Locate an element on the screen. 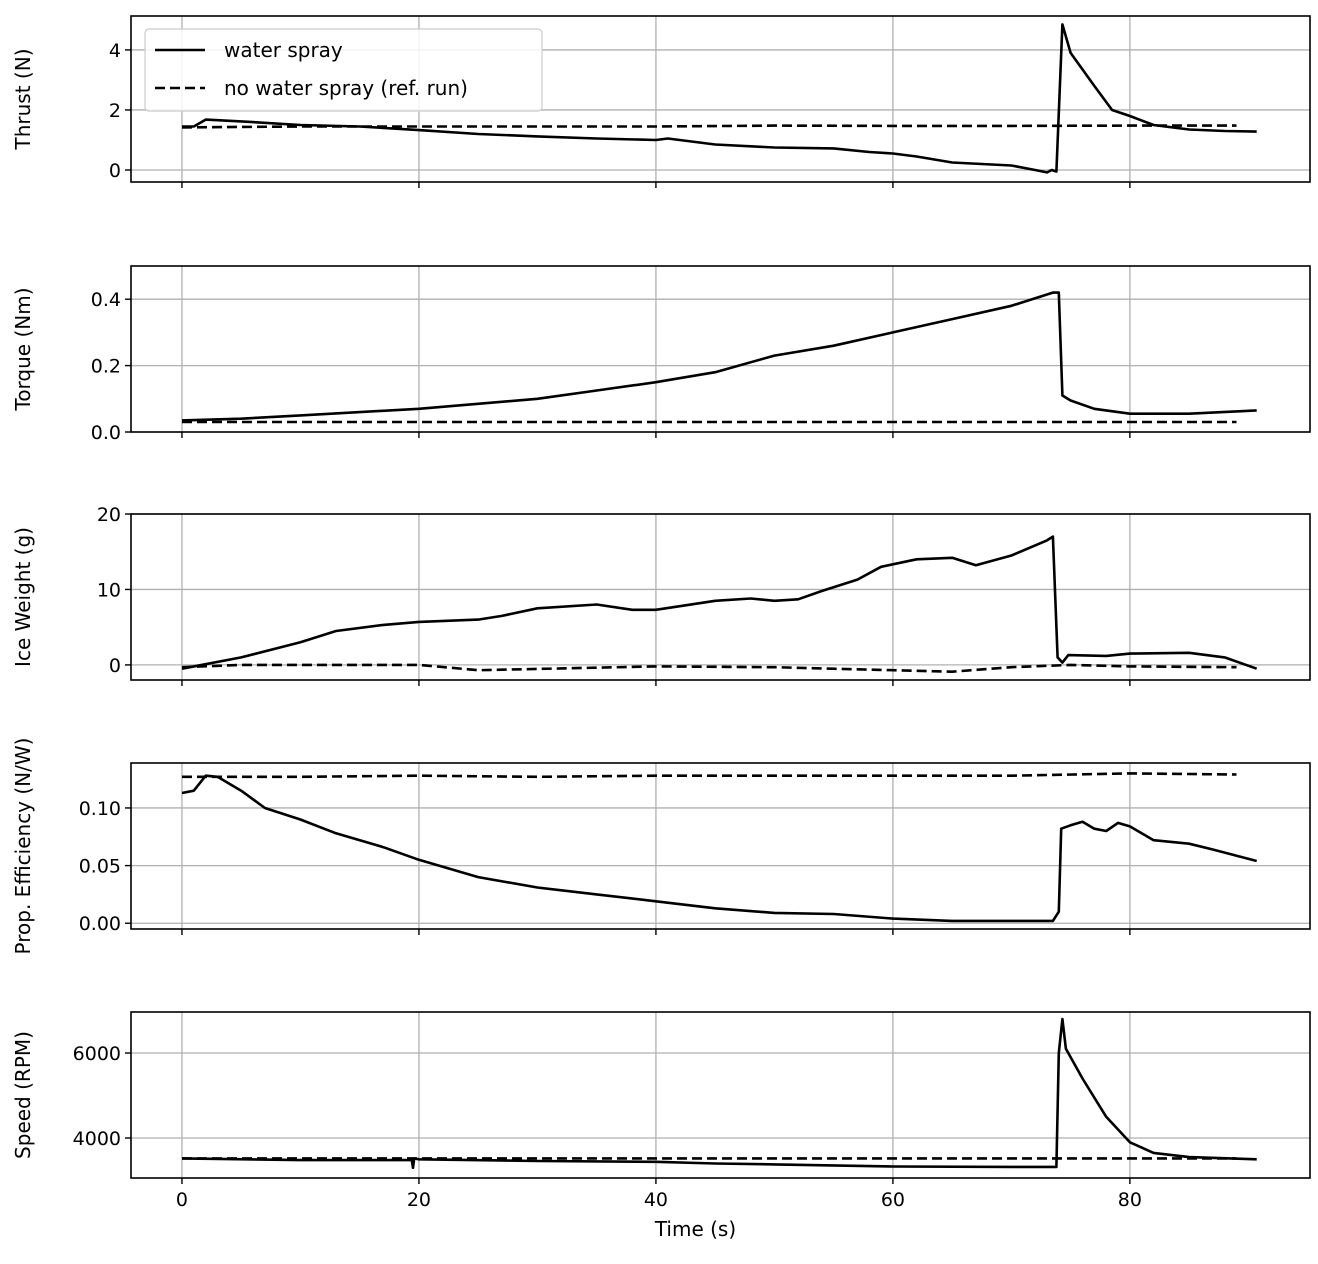 Image resolution: width=1318 pixels, height=1264 pixels. legend: water spray no water spray (ref. run) is located at coordinates (343, 70).